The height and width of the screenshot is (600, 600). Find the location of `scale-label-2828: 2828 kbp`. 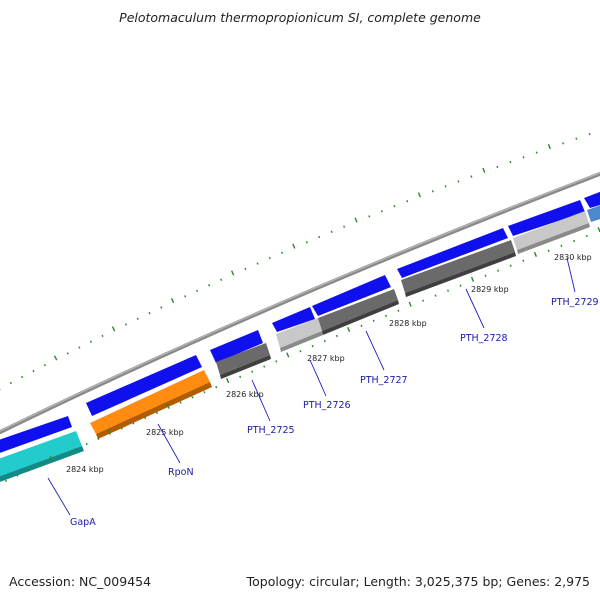

scale-label-2828: 2828 kbp is located at coordinates (408, 323).